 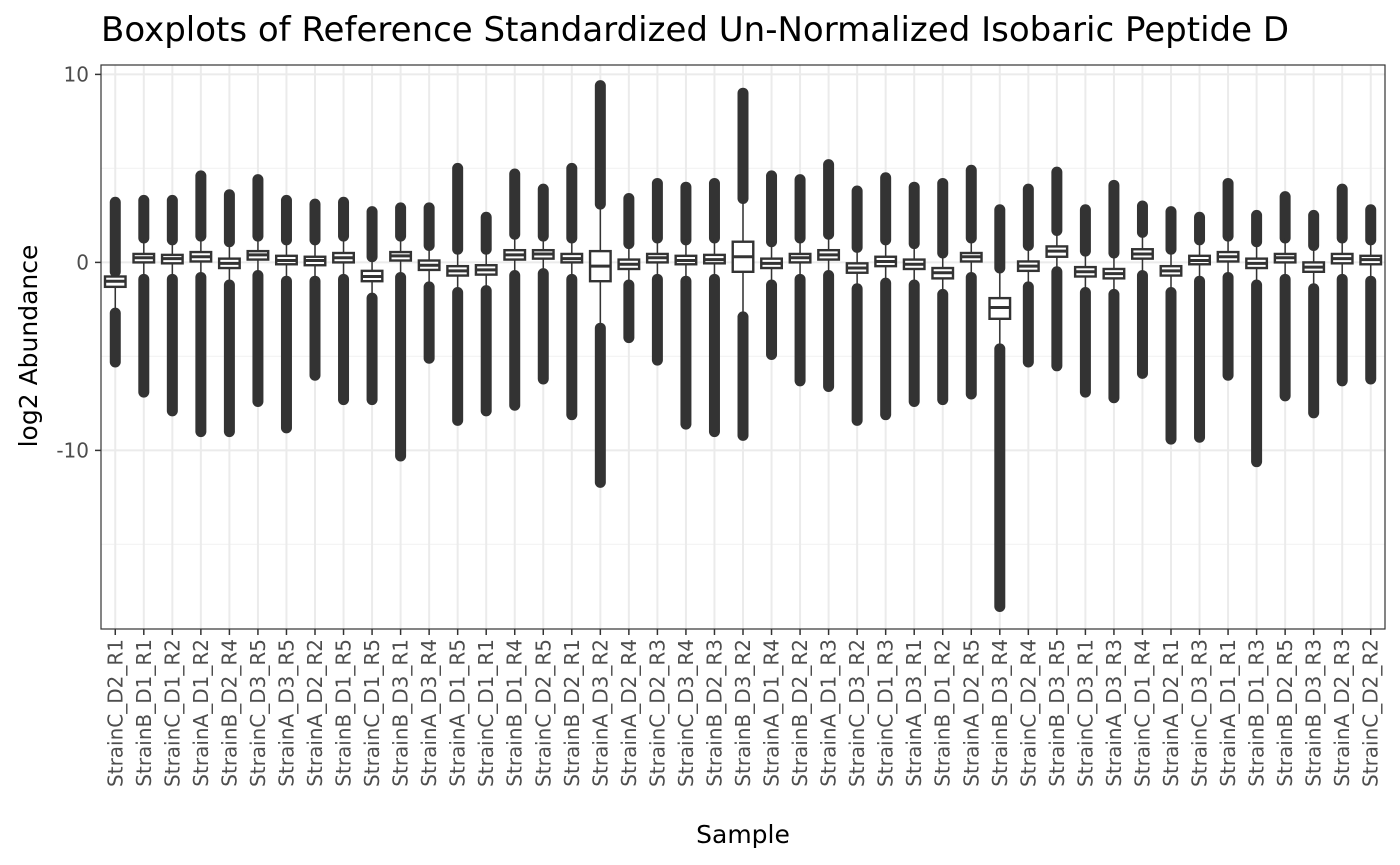 I want to click on box-StrainB_D2_R3, so click(x=714, y=307).